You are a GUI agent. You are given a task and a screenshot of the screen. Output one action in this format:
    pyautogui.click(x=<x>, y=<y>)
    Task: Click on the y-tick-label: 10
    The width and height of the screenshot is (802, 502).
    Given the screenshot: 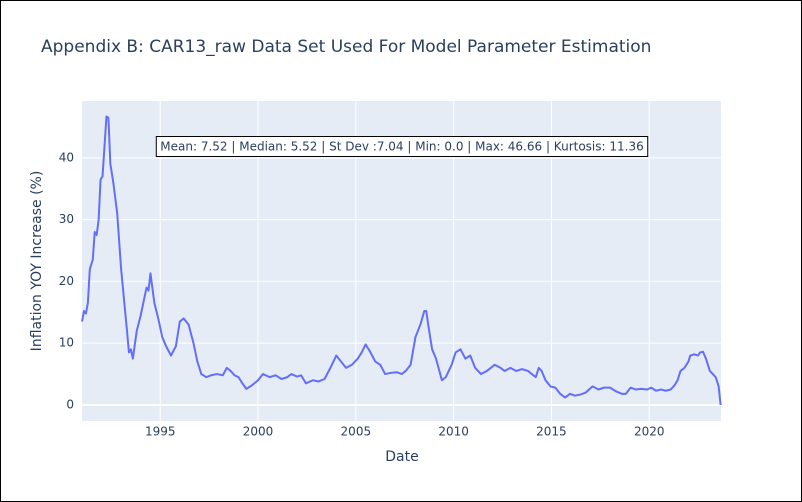 What is the action you would take?
    pyautogui.click(x=66, y=343)
    